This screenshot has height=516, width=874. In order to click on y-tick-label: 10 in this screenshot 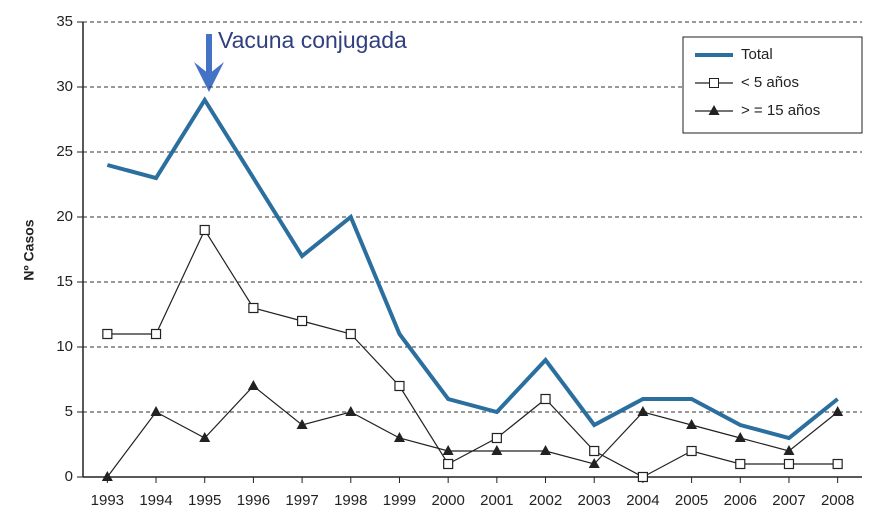, I will do `click(64, 346)`.